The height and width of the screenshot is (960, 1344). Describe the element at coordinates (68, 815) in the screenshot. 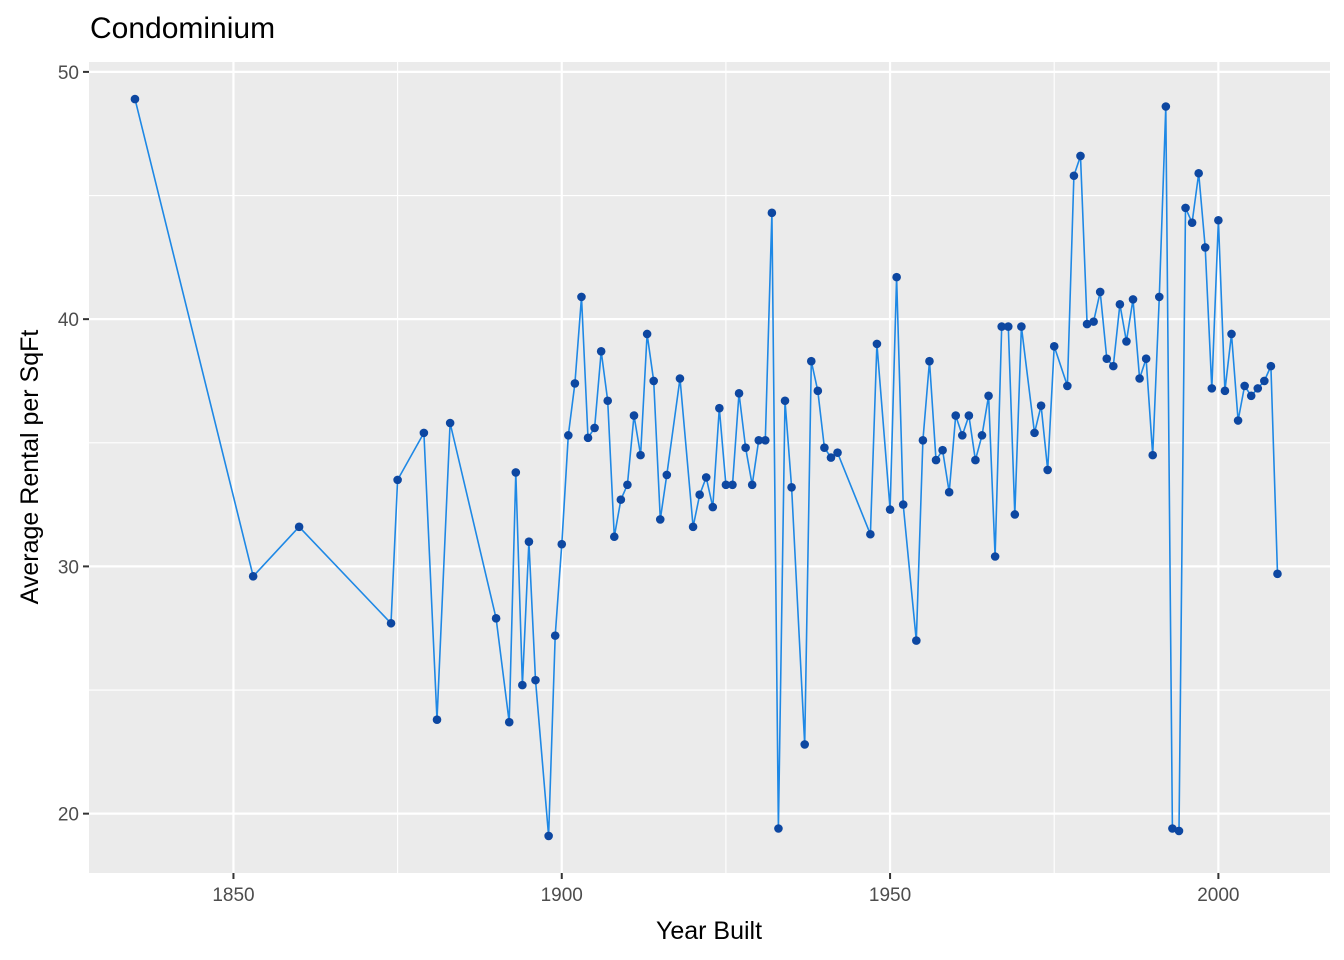

I see `y-tick-label: 20` at that location.